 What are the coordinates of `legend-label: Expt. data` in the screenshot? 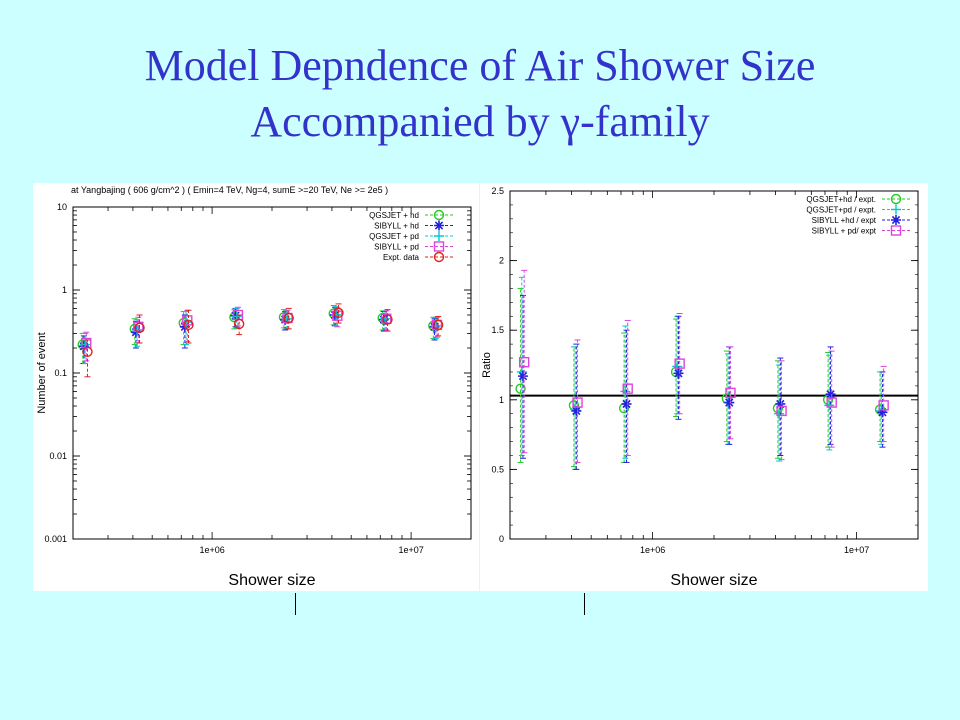 It's located at (401, 257).